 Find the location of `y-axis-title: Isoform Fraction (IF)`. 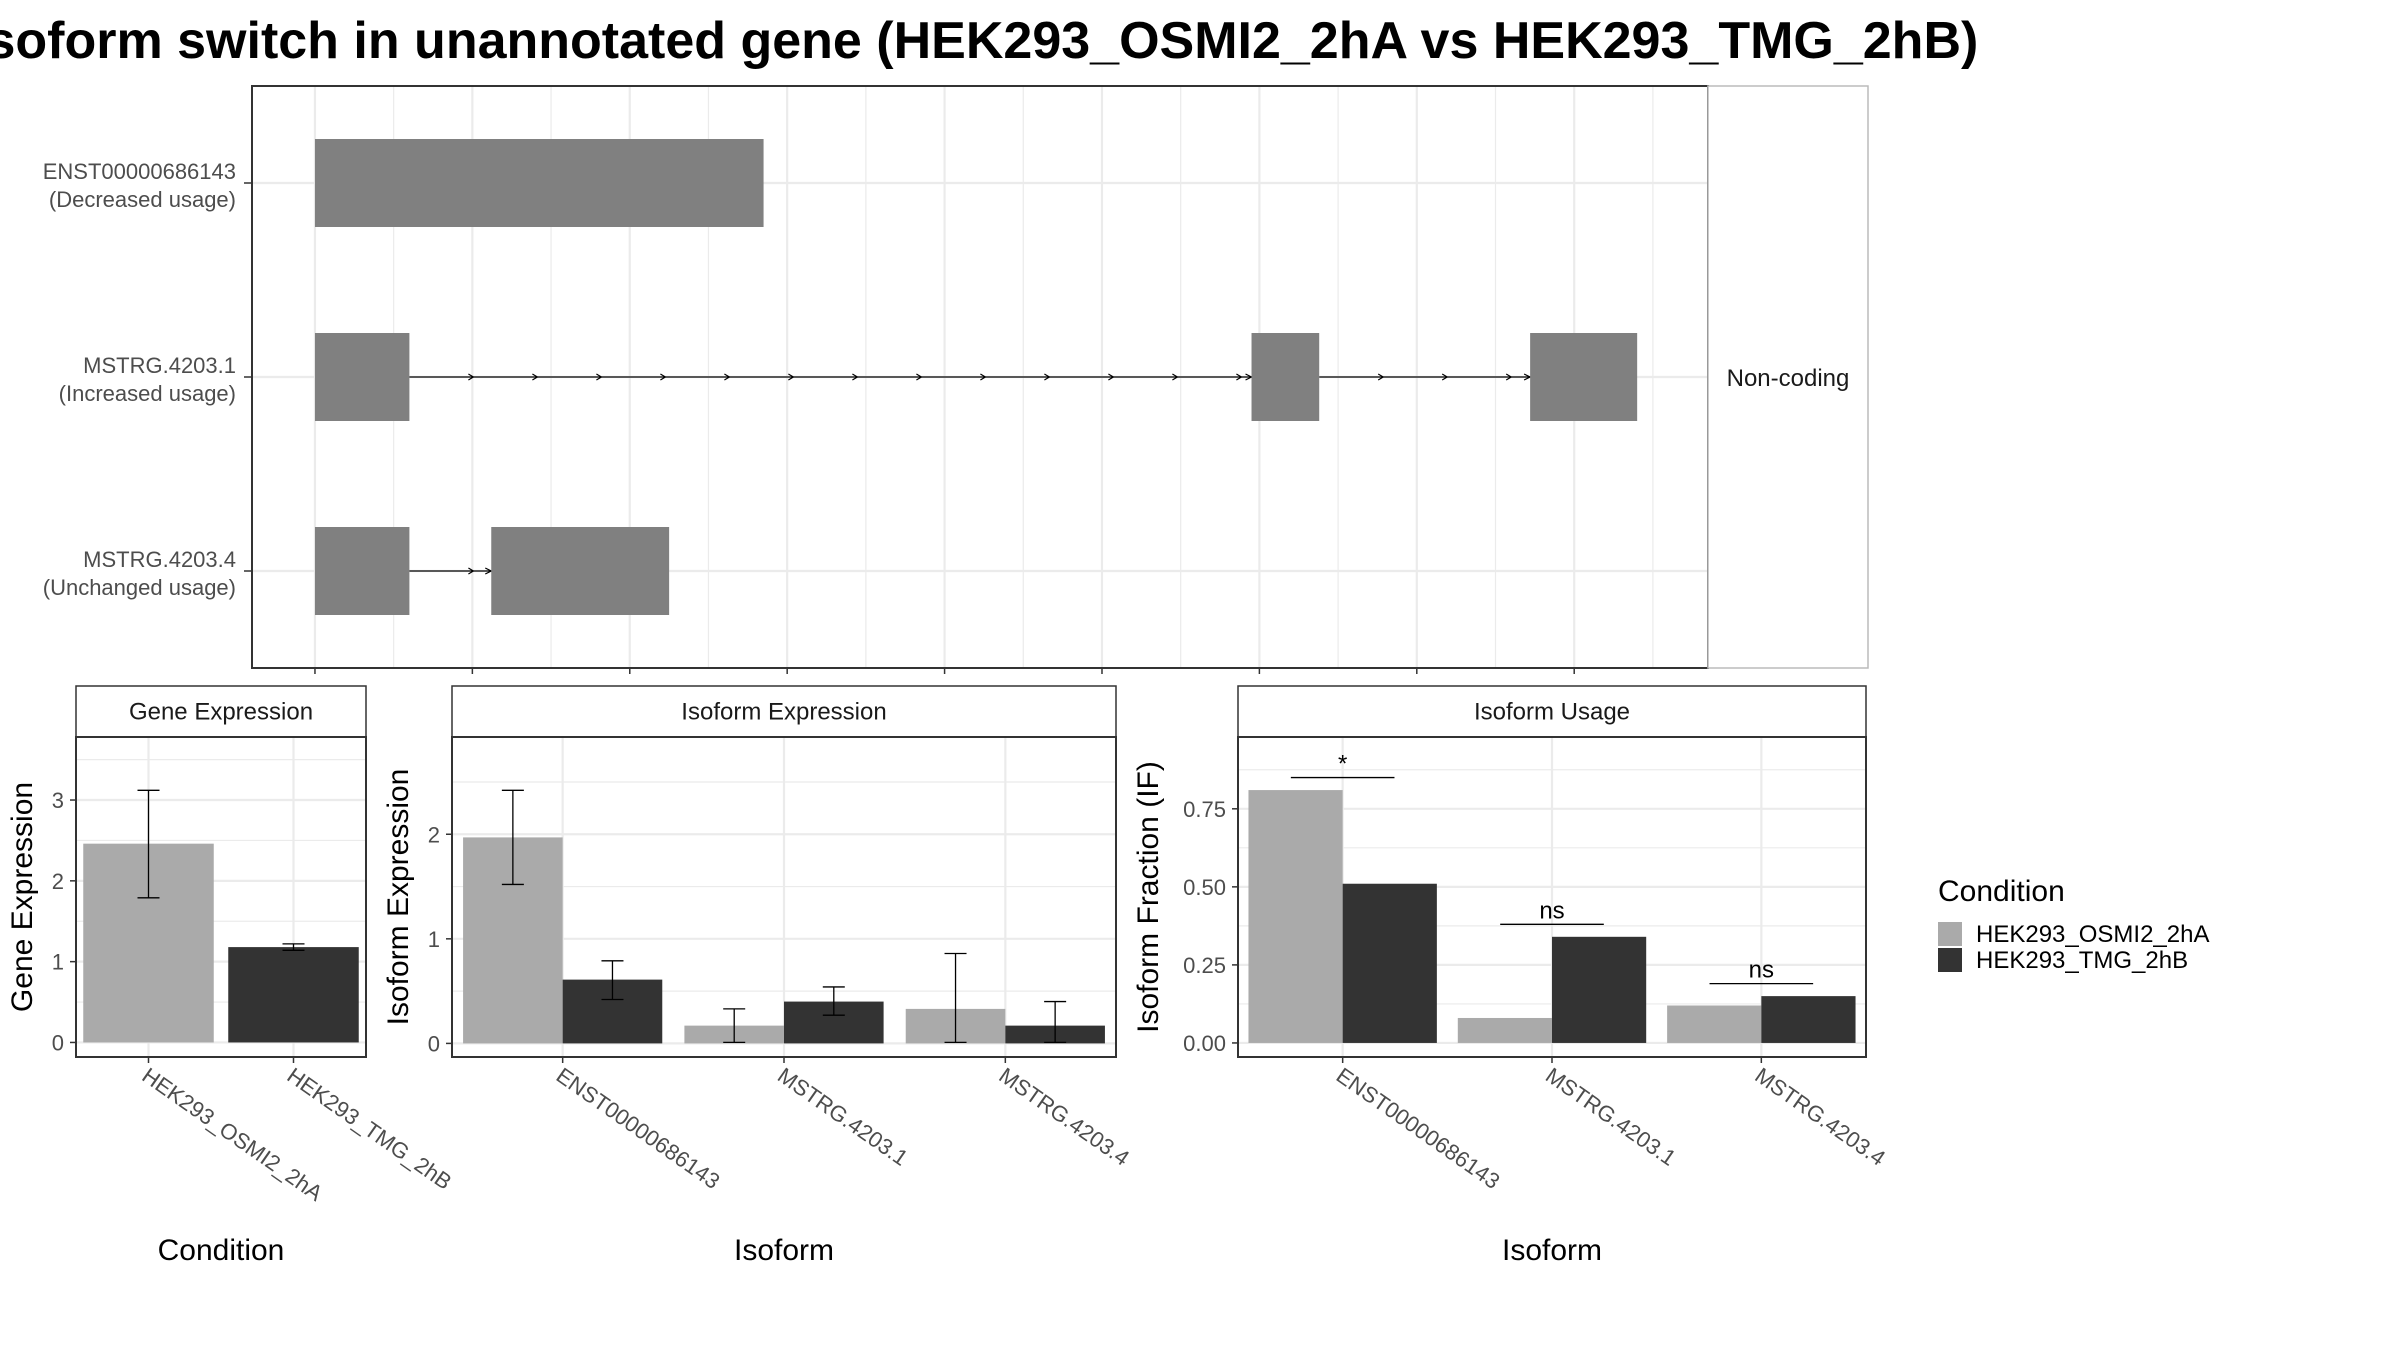

y-axis-title: Isoform Fraction (IF) is located at coordinates (1148, 897).